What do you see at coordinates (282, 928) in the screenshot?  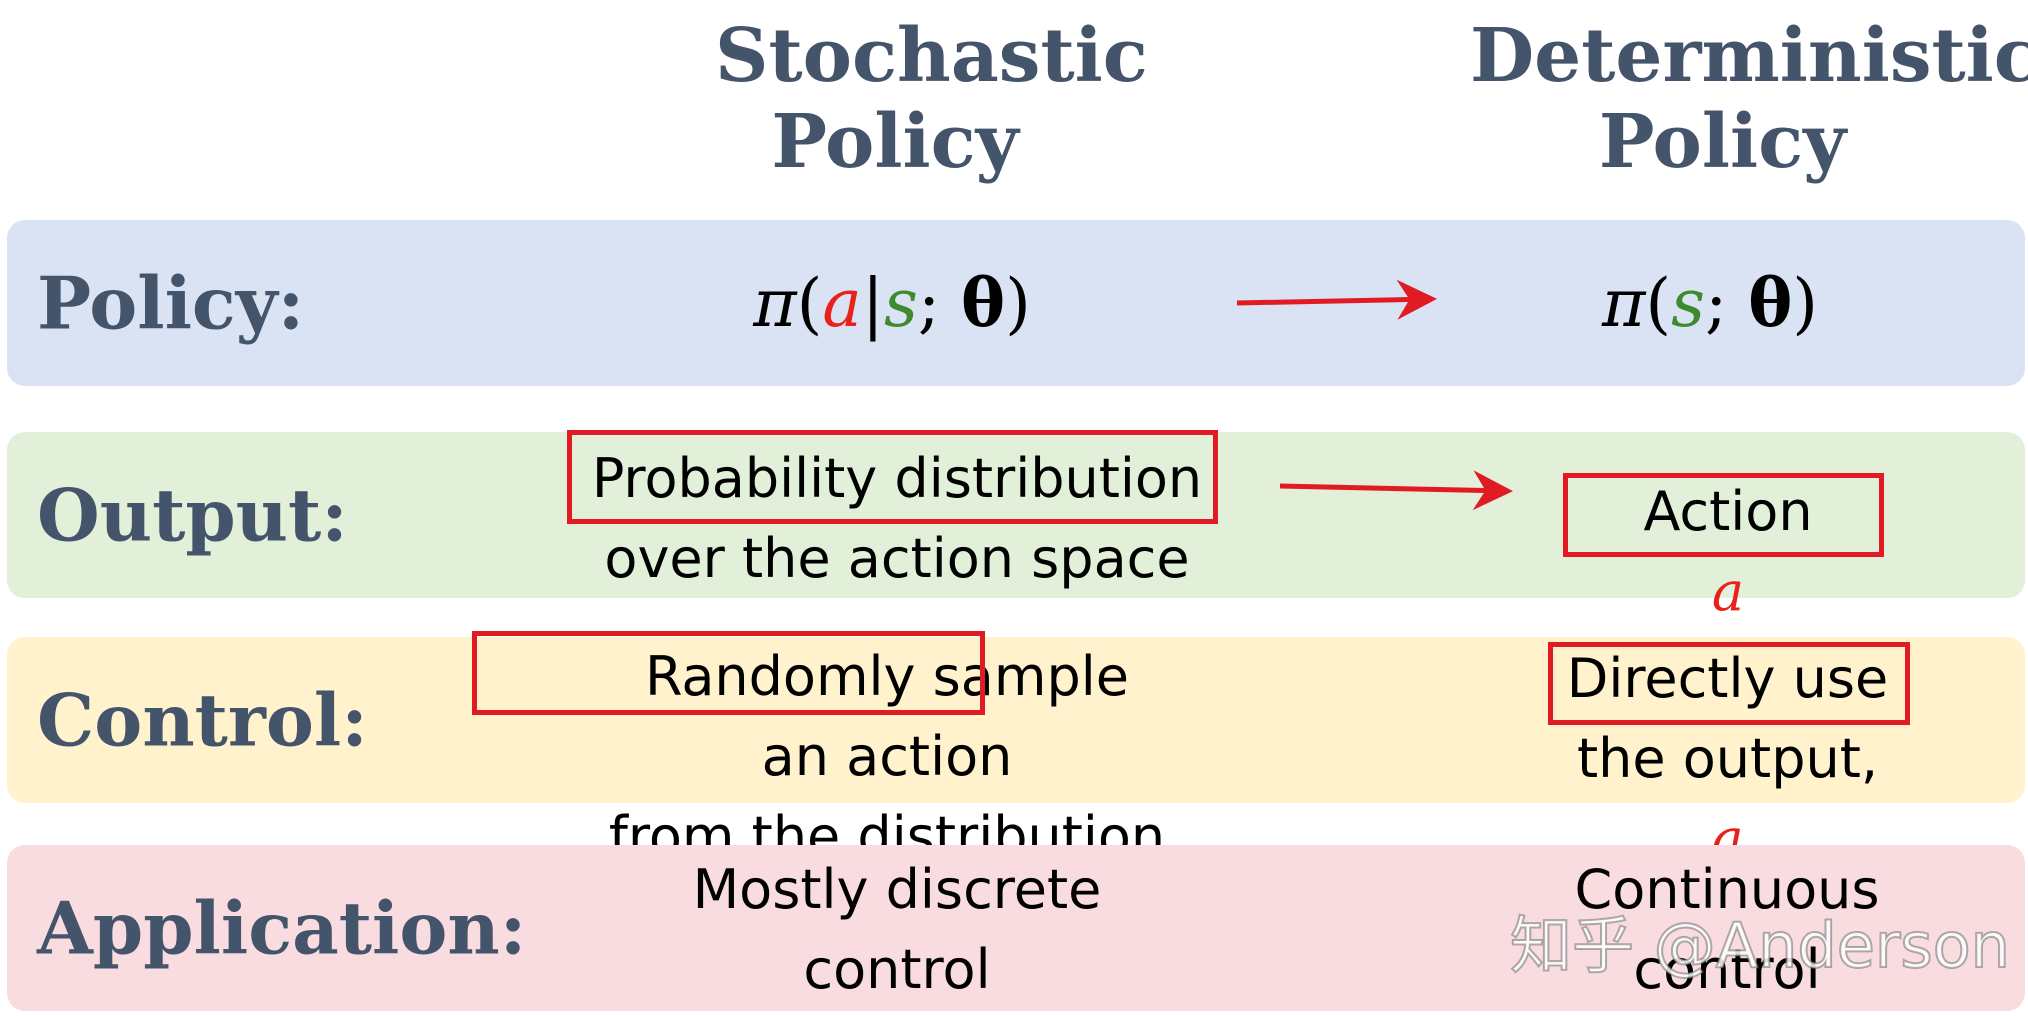 I see `application-label: Application:` at bounding box center [282, 928].